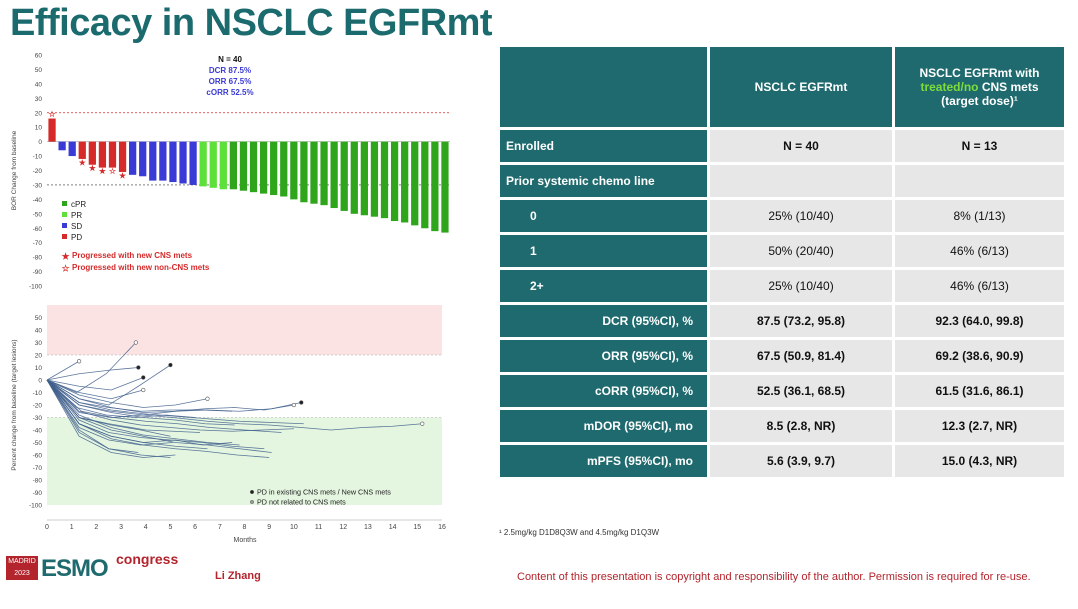 Image resolution: width=1078 pixels, height=609 pixels. Describe the element at coordinates (39, 84) in the screenshot. I see `waterfall-ytick-label: 40` at that location.